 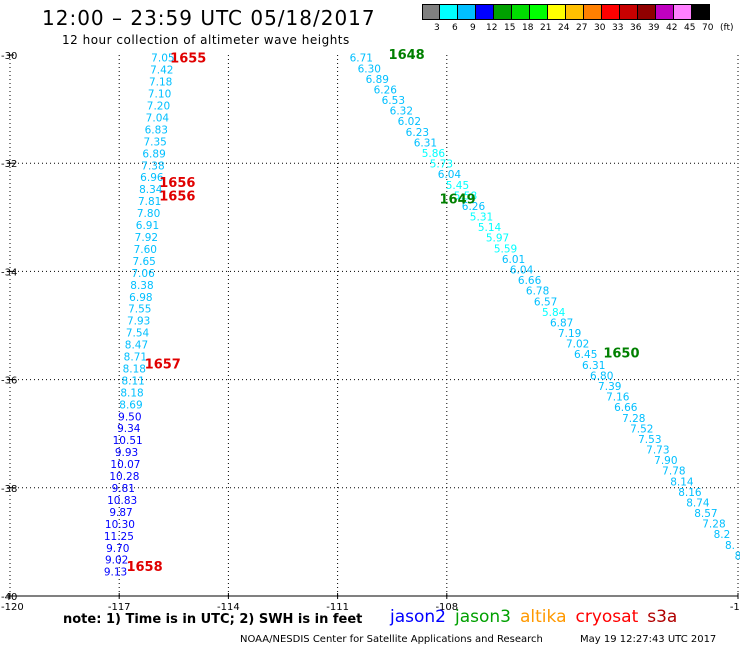 I want to click on wave-height-value: 8.71, so click(x=135, y=358).